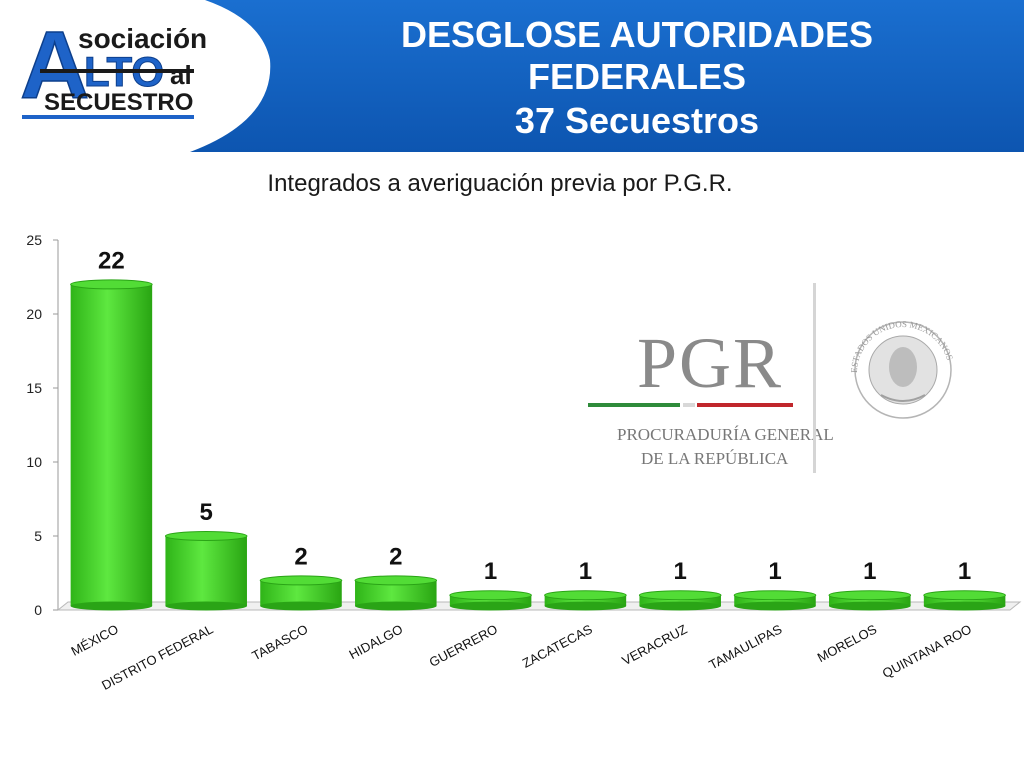 The width and height of the screenshot is (1024, 768). Describe the element at coordinates (142, 38) in the screenshot. I see `logo-sociacion: sociación` at that location.